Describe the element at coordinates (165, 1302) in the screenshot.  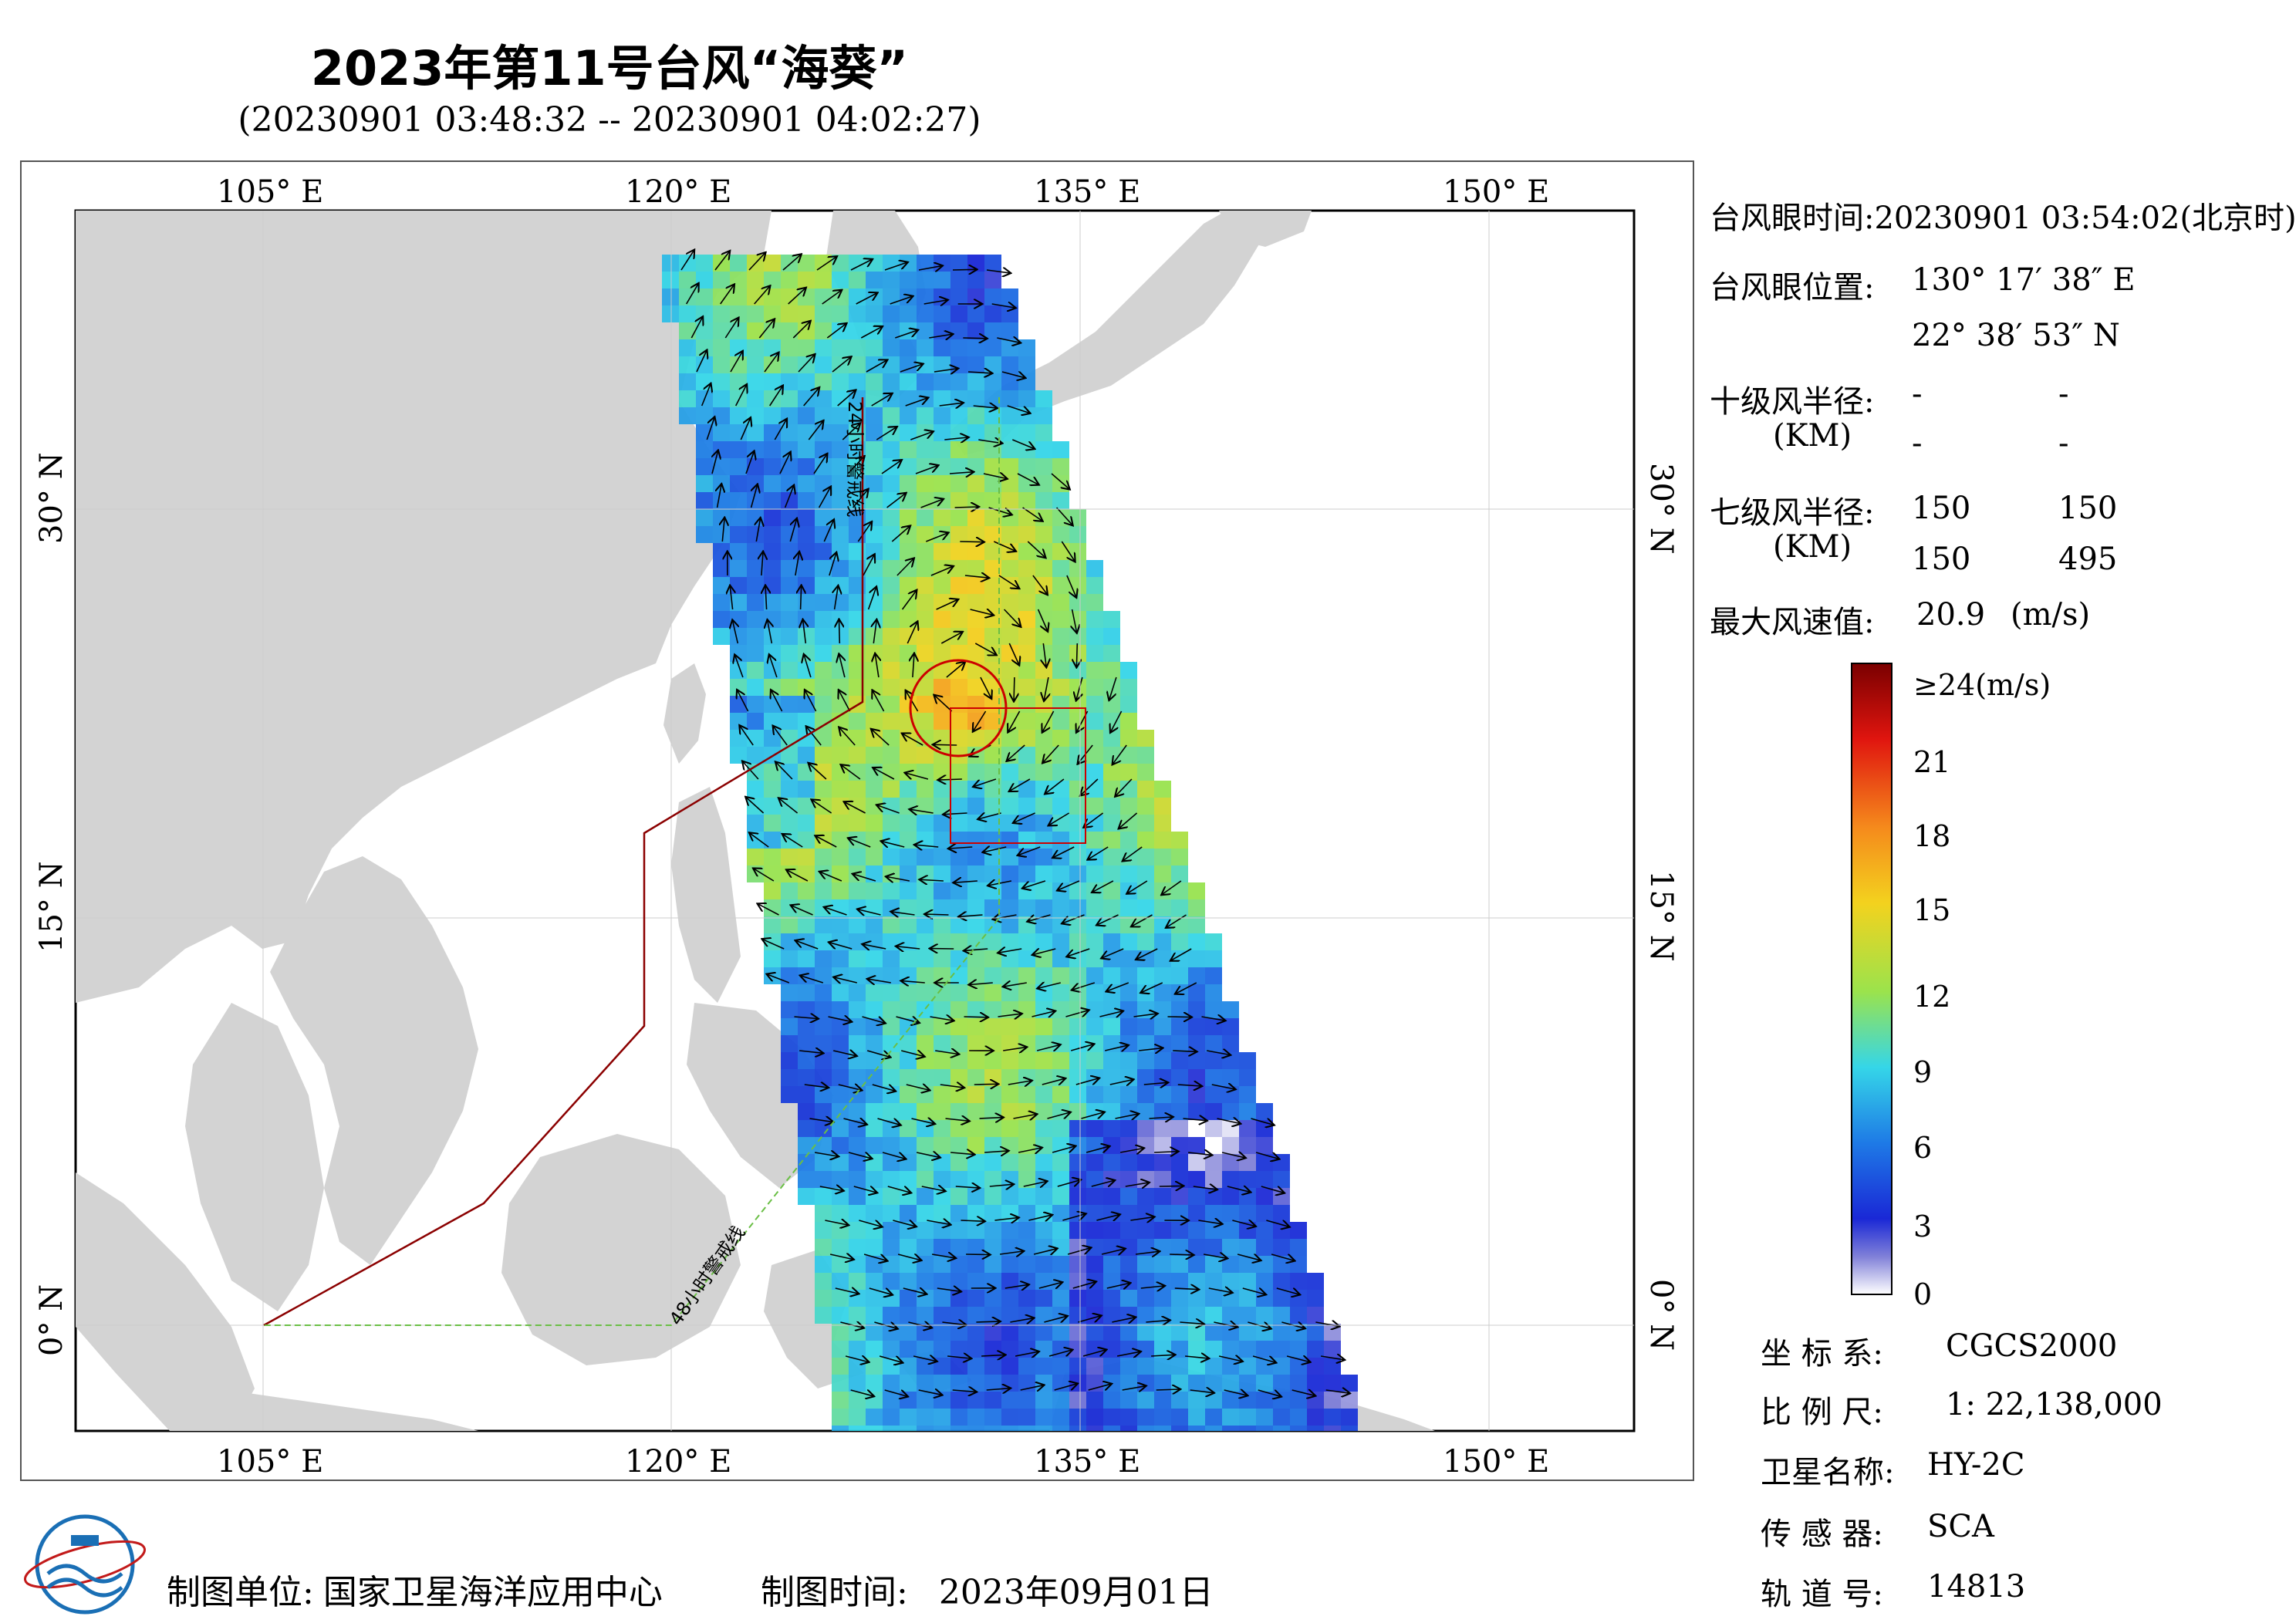
I see `sumatra` at that location.